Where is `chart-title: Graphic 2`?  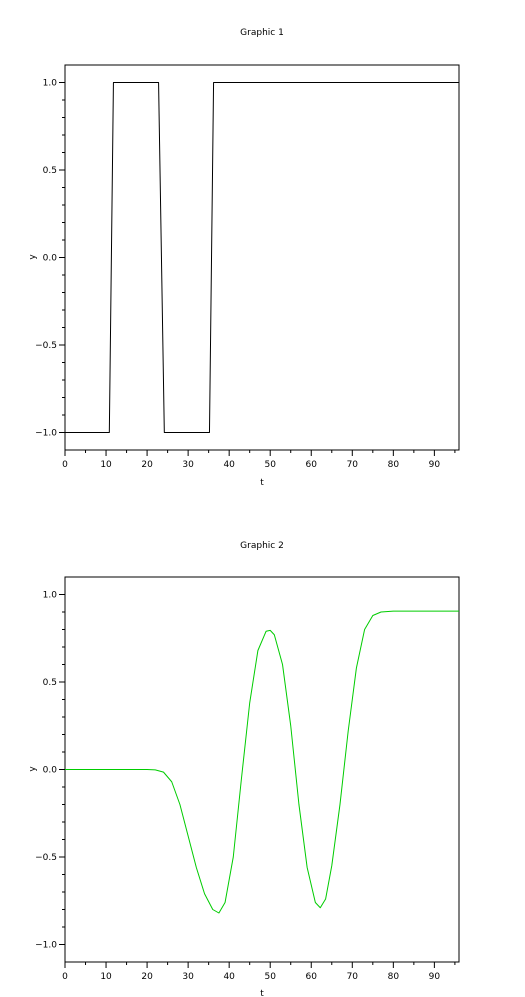 chart-title: Graphic 2 is located at coordinates (262, 546).